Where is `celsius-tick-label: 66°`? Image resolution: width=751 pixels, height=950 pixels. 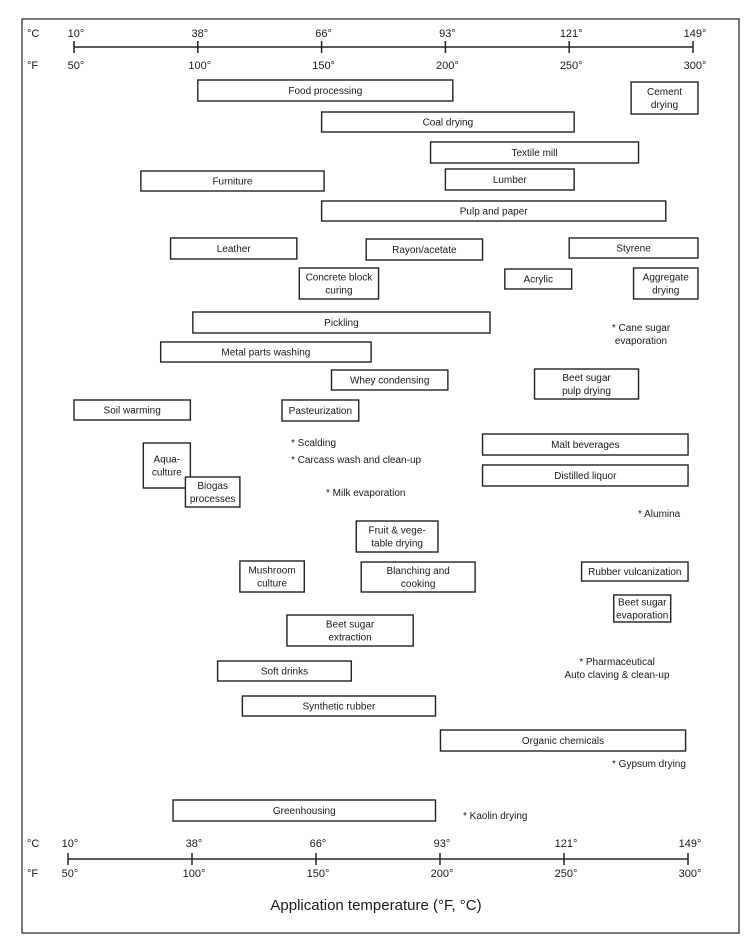
celsius-tick-label: 66° is located at coordinates (318, 844).